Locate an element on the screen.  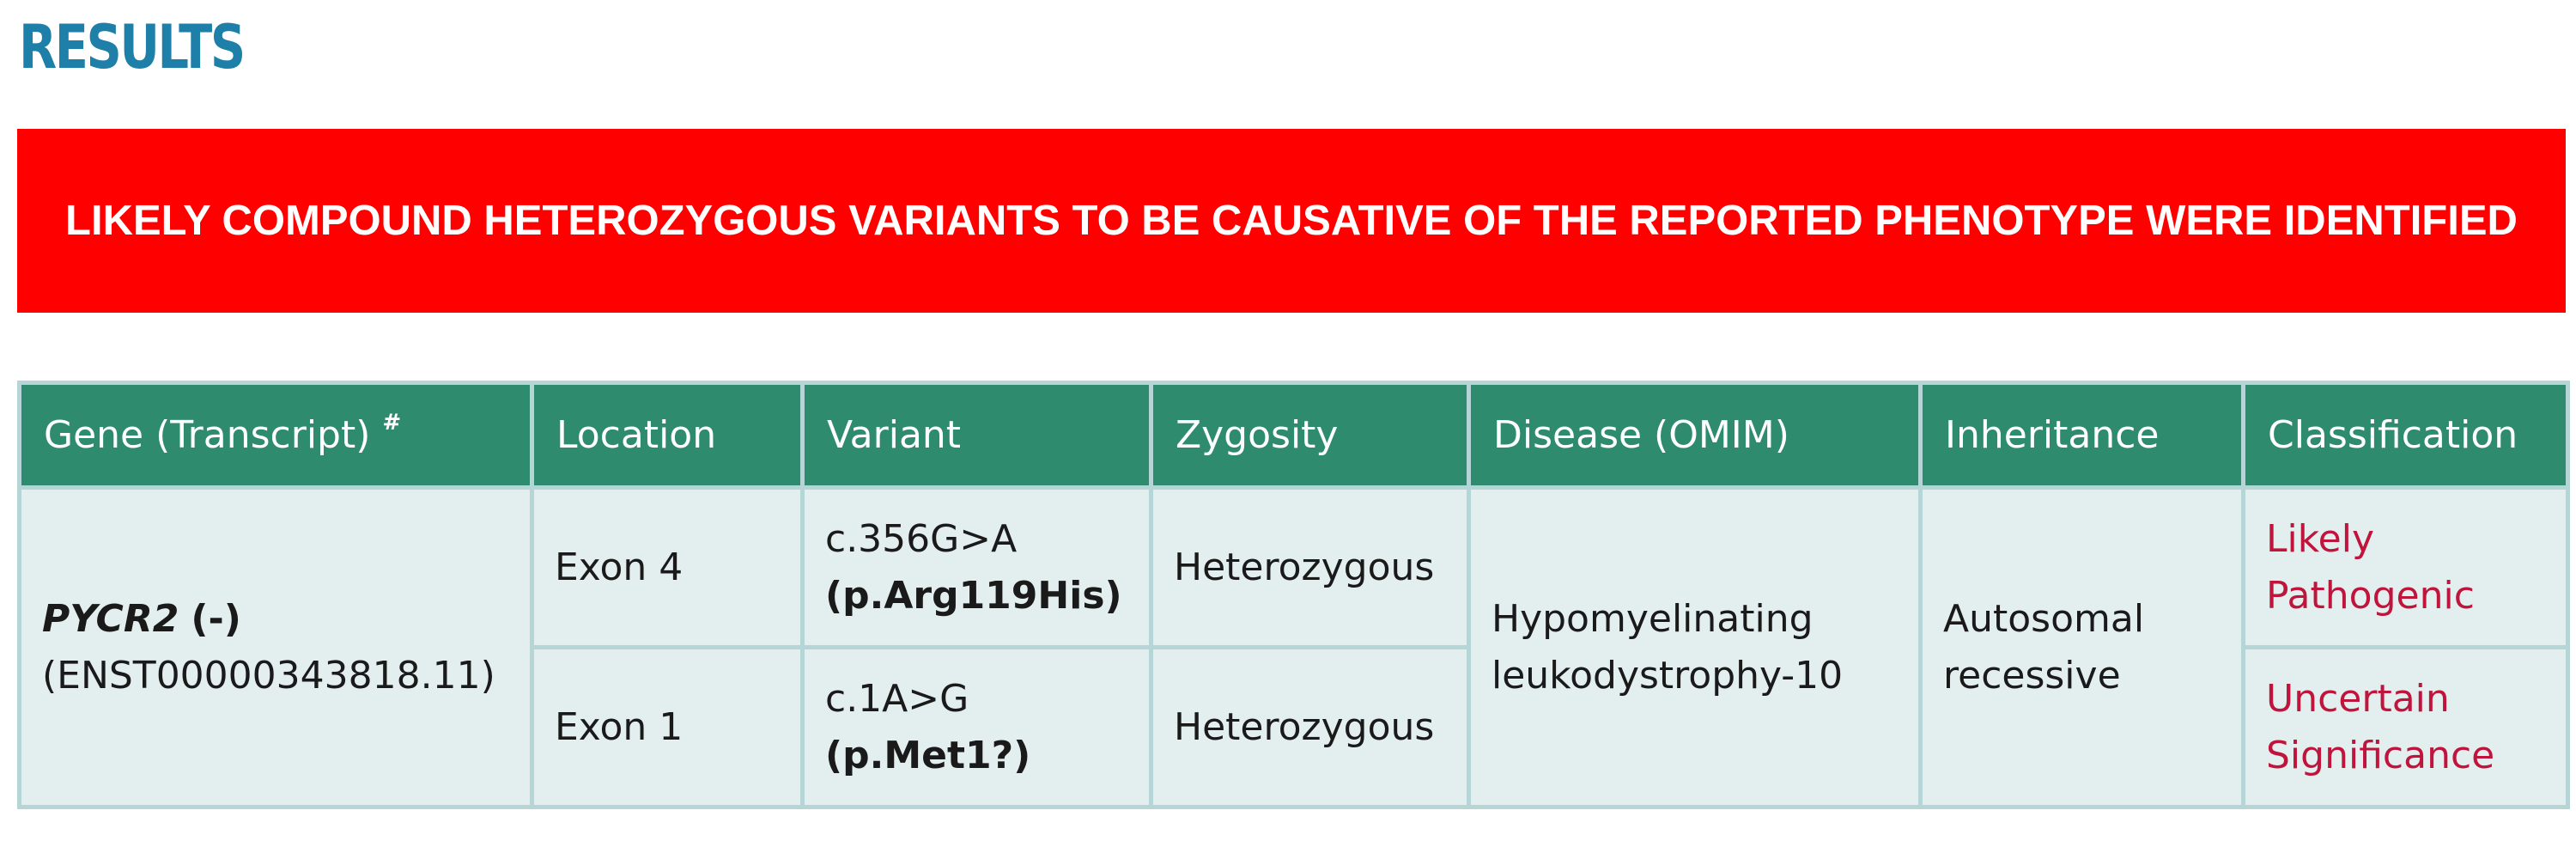
header-gene-marker: # is located at coordinates (392, 423).